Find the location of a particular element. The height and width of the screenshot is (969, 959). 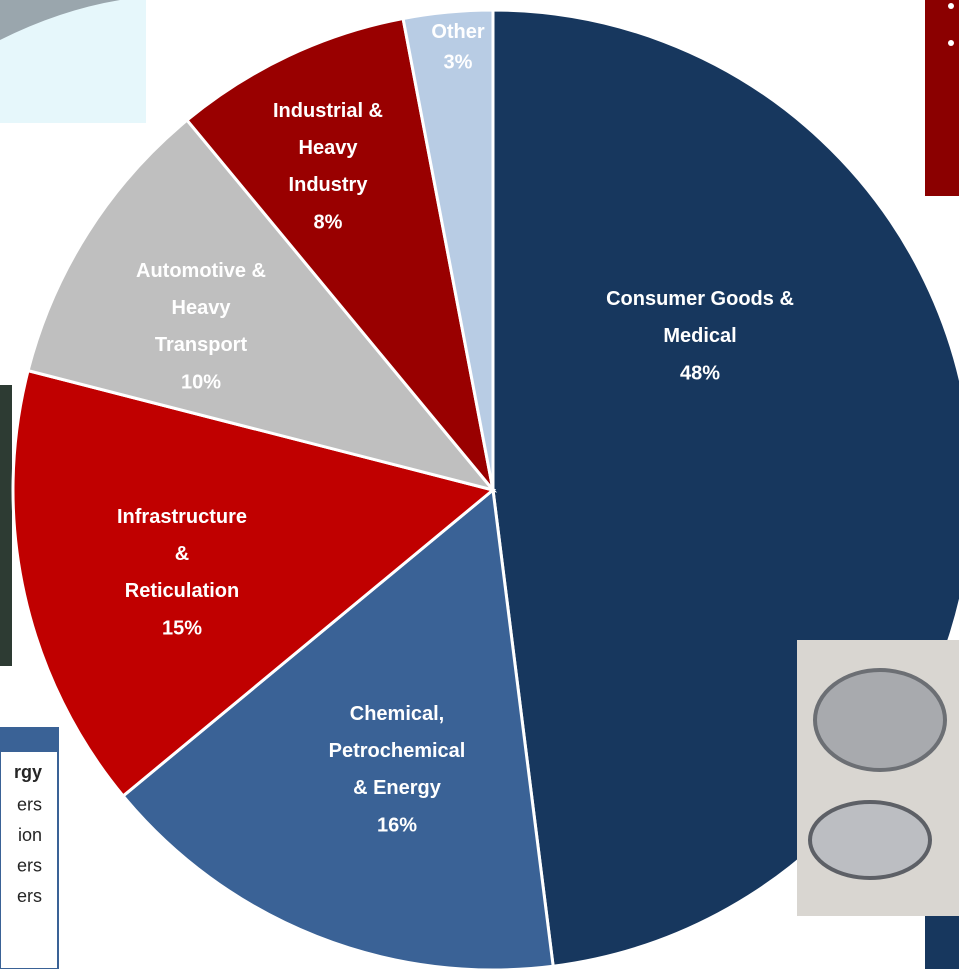

slice-value-label: 15% is located at coordinates (182, 628).